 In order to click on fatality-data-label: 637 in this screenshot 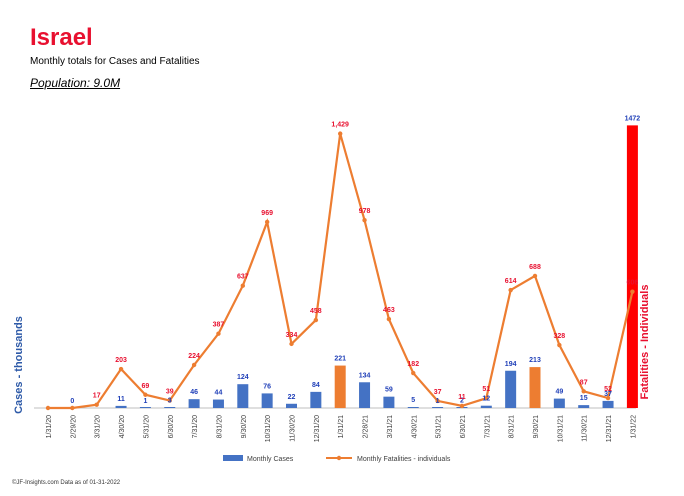, I will do `click(243, 277)`.